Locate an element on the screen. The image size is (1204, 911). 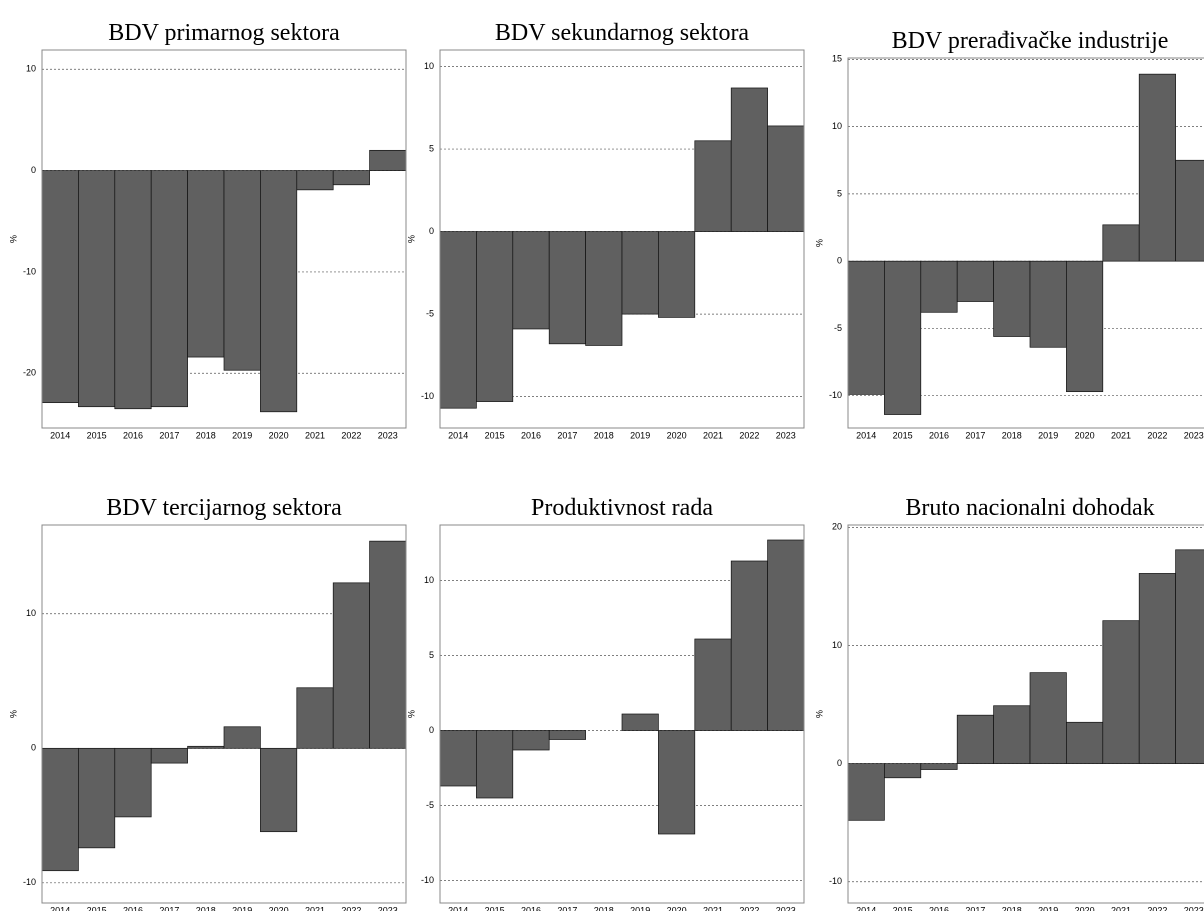
x-tick-label: 2017 is located at coordinates (567, 435).